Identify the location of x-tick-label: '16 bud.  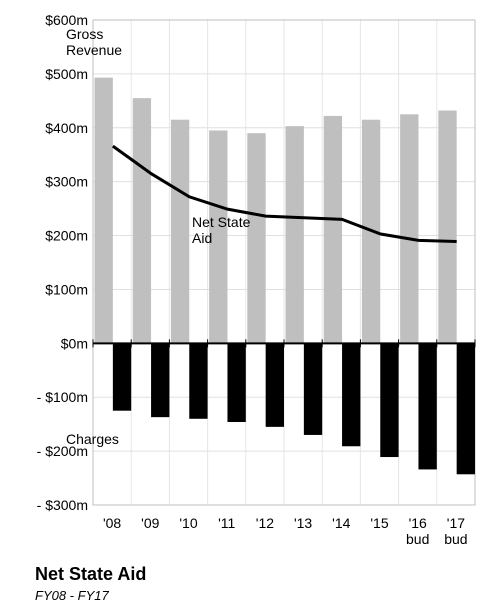
(418, 531).